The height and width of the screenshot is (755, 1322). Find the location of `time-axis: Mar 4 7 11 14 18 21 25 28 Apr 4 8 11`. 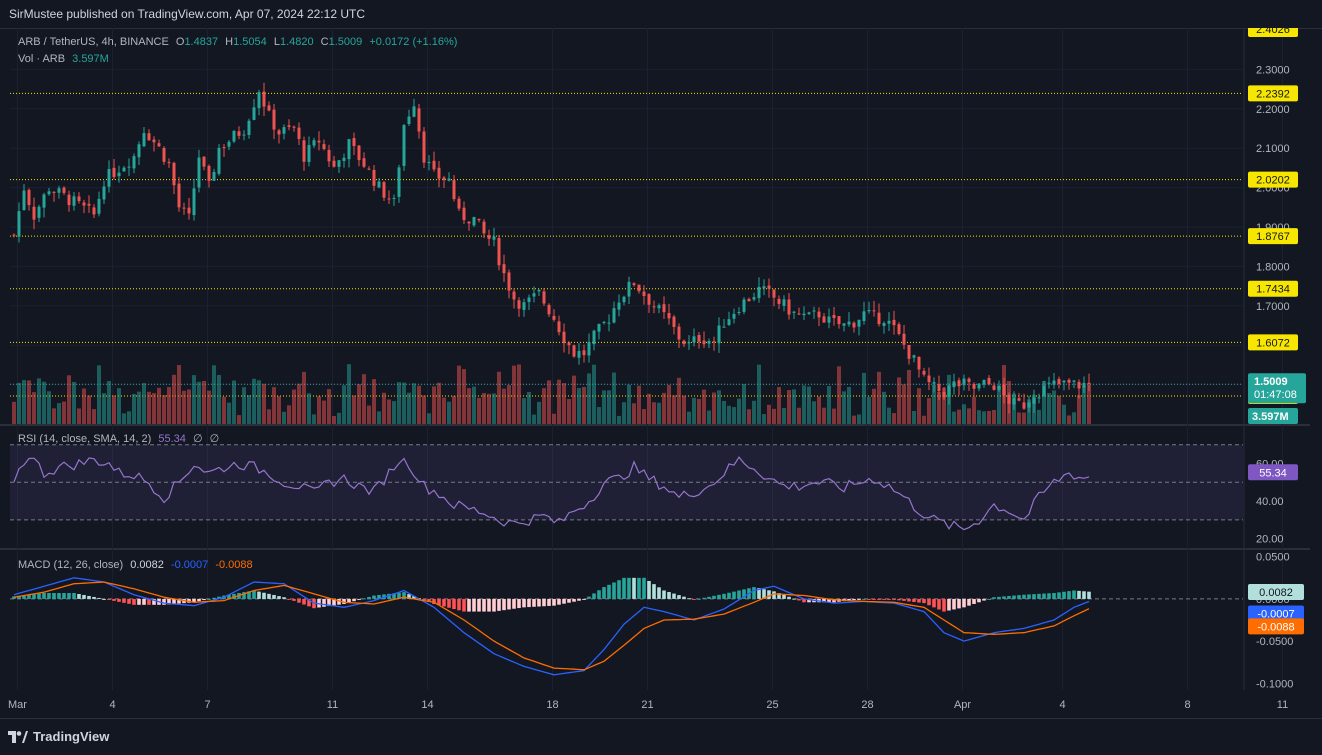

time-axis: Mar 4 7 11 14 18 21 25 28 Apr 4 8 11 is located at coordinates (648, 705).